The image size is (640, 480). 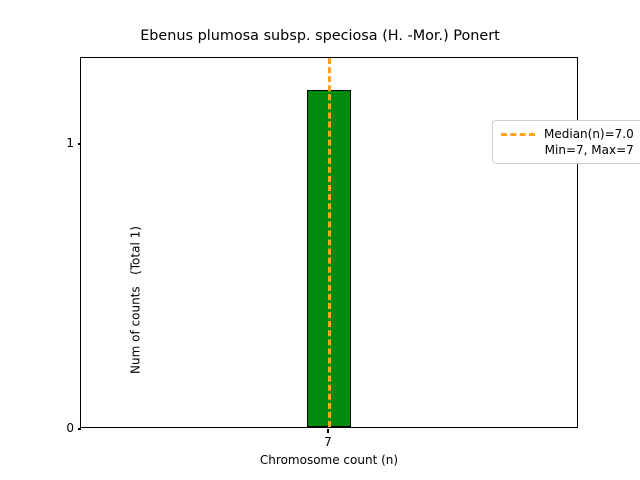 What do you see at coordinates (329, 460) in the screenshot?
I see `x-axis-label: Chromosome count (n)` at bounding box center [329, 460].